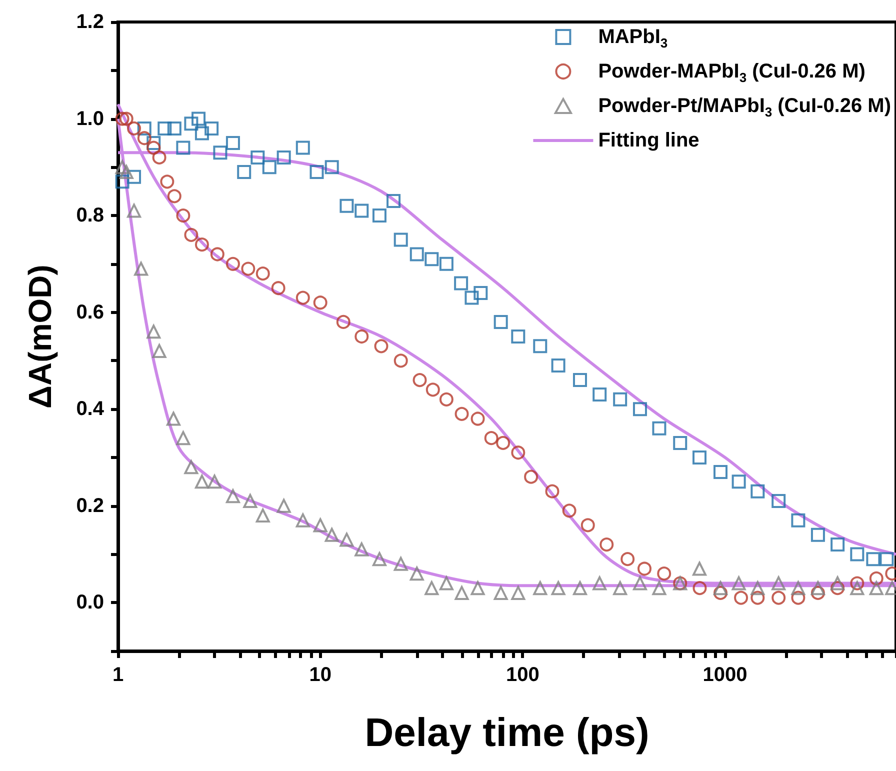 Image resolution: width=896 pixels, height=771 pixels. Describe the element at coordinates (725, 675) in the screenshot. I see `x-tick-label: 1000` at that location.